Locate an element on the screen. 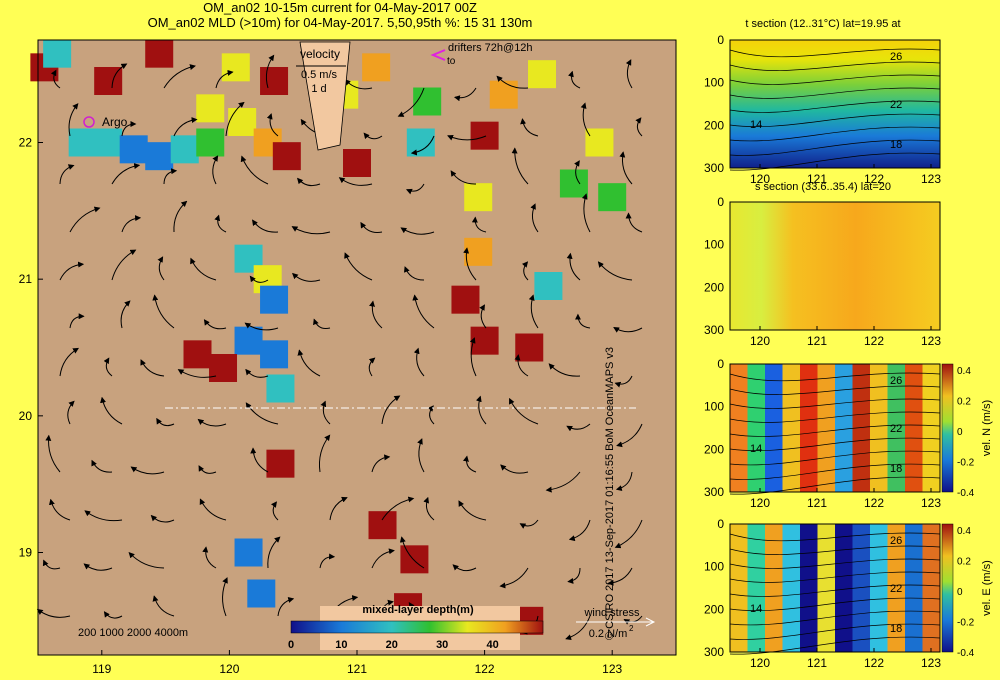 The width and height of the screenshot is (1000, 680). map-lon-tick: 119 is located at coordinates (101, 669).